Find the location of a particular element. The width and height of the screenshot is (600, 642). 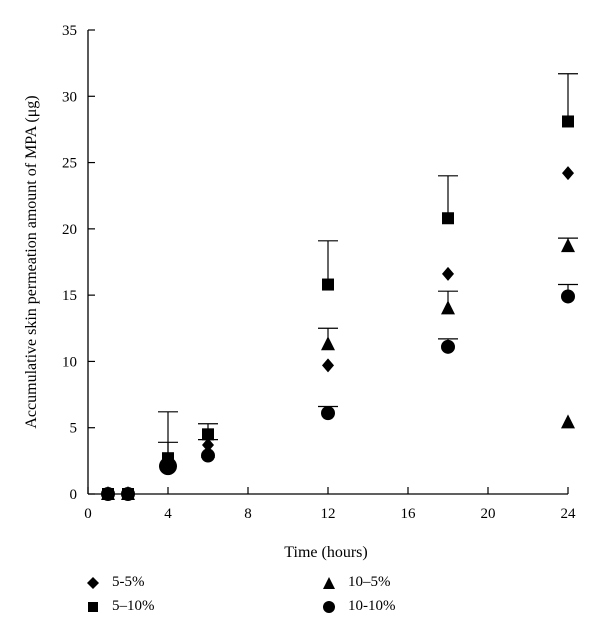

x-tick-label: 24 is located at coordinates (569, 514).